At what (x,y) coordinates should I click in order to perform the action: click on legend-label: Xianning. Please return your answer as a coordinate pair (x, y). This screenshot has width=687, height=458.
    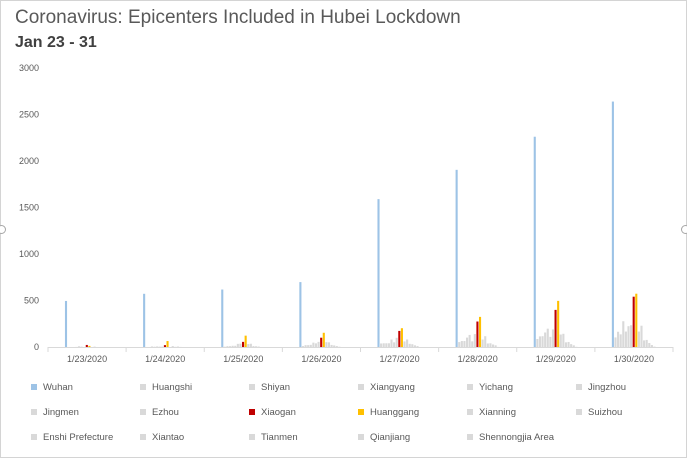
    Looking at the image, I should click on (497, 412).